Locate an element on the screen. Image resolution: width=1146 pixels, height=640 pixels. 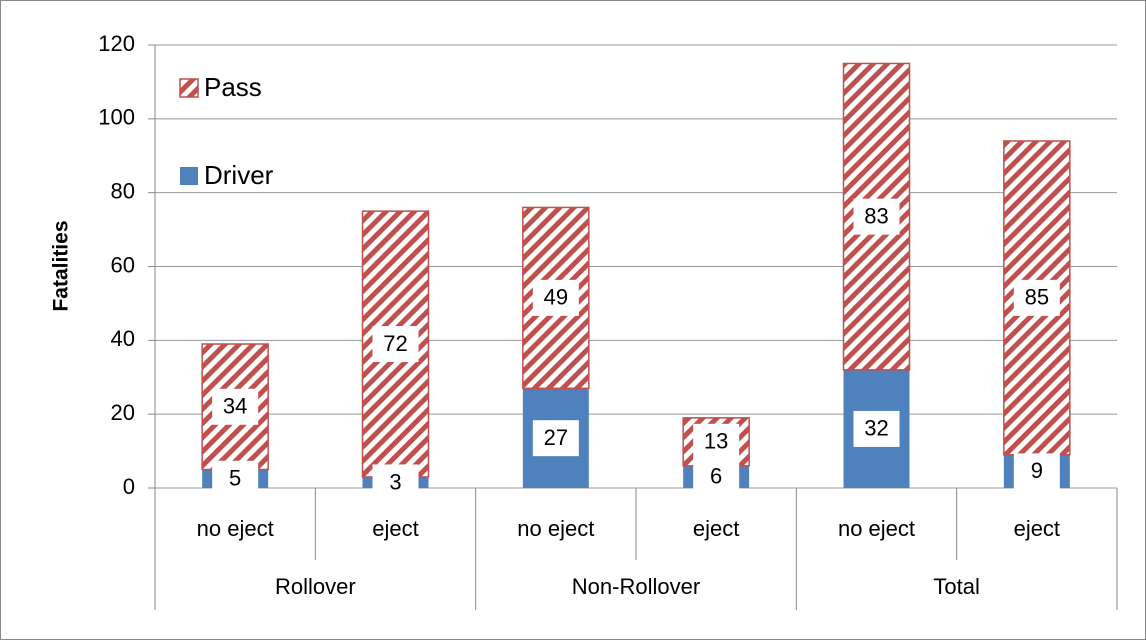
data-label: 9 is located at coordinates (1037, 470).